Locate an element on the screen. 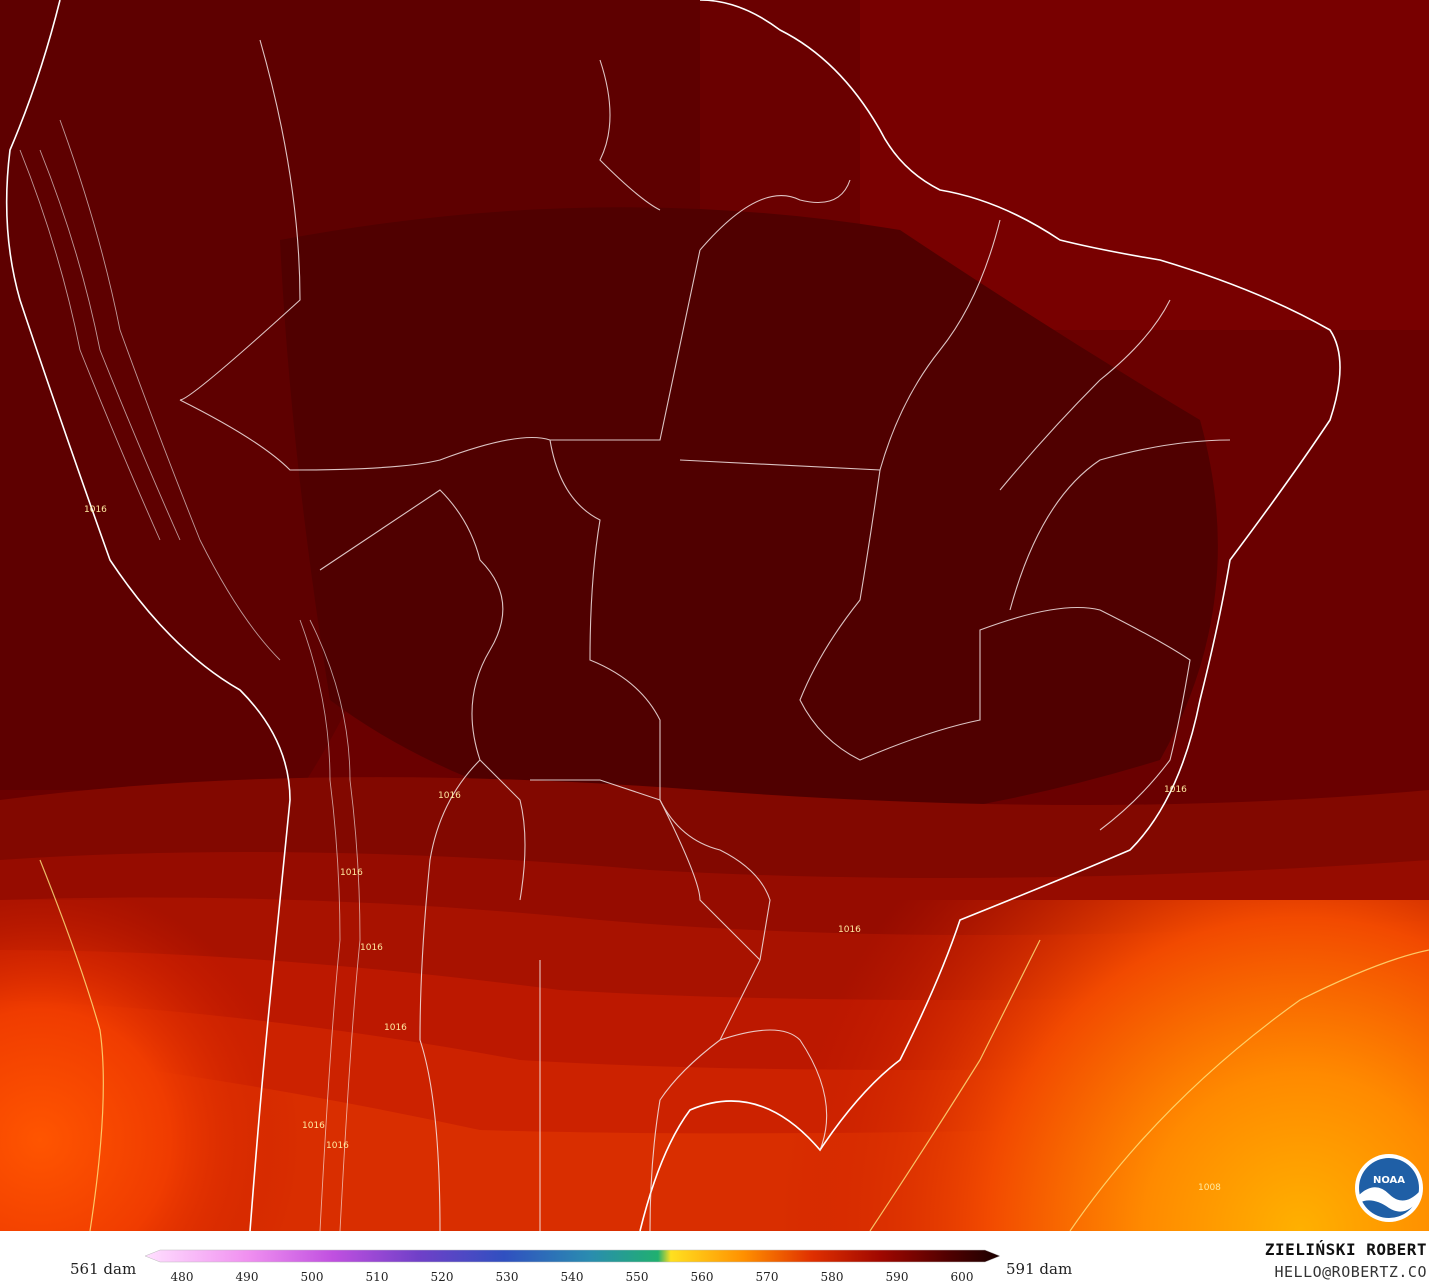  noaa-logo-text: NOAA is located at coordinates (1389, 1180).